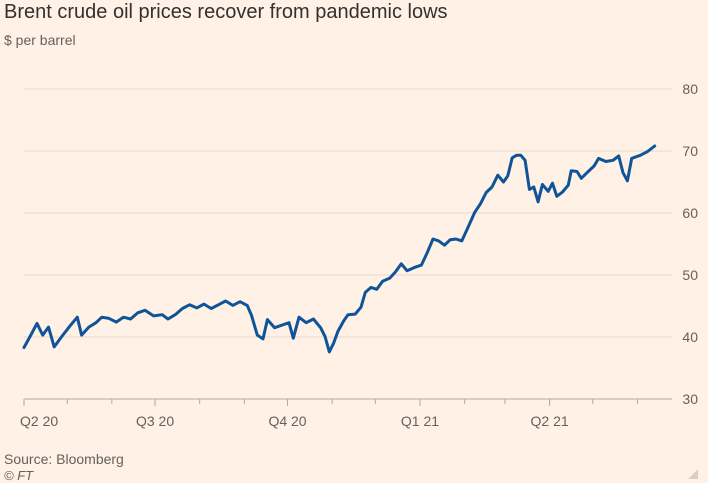 The width and height of the screenshot is (708, 483). What do you see at coordinates (690, 337) in the screenshot?
I see `y-tick-label-40: 40` at bounding box center [690, 337].